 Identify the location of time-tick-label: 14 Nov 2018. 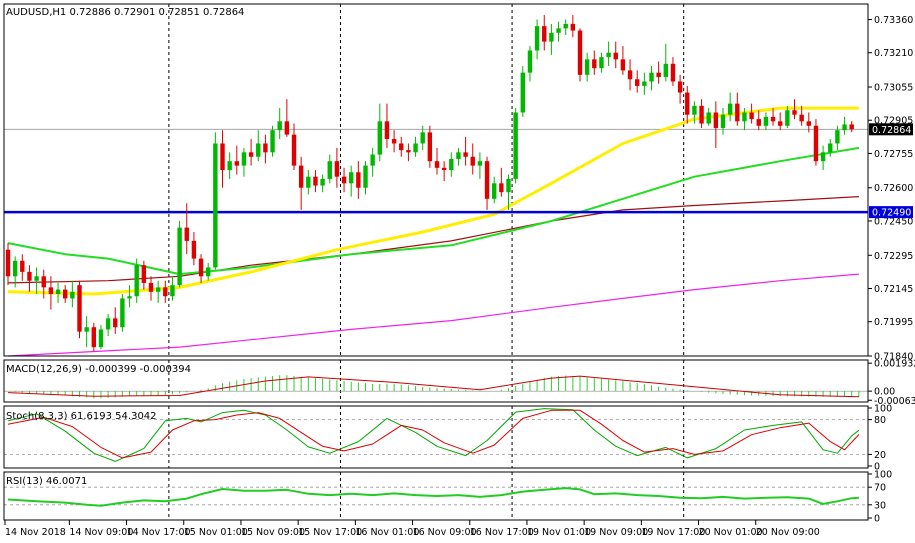
(35, 532).